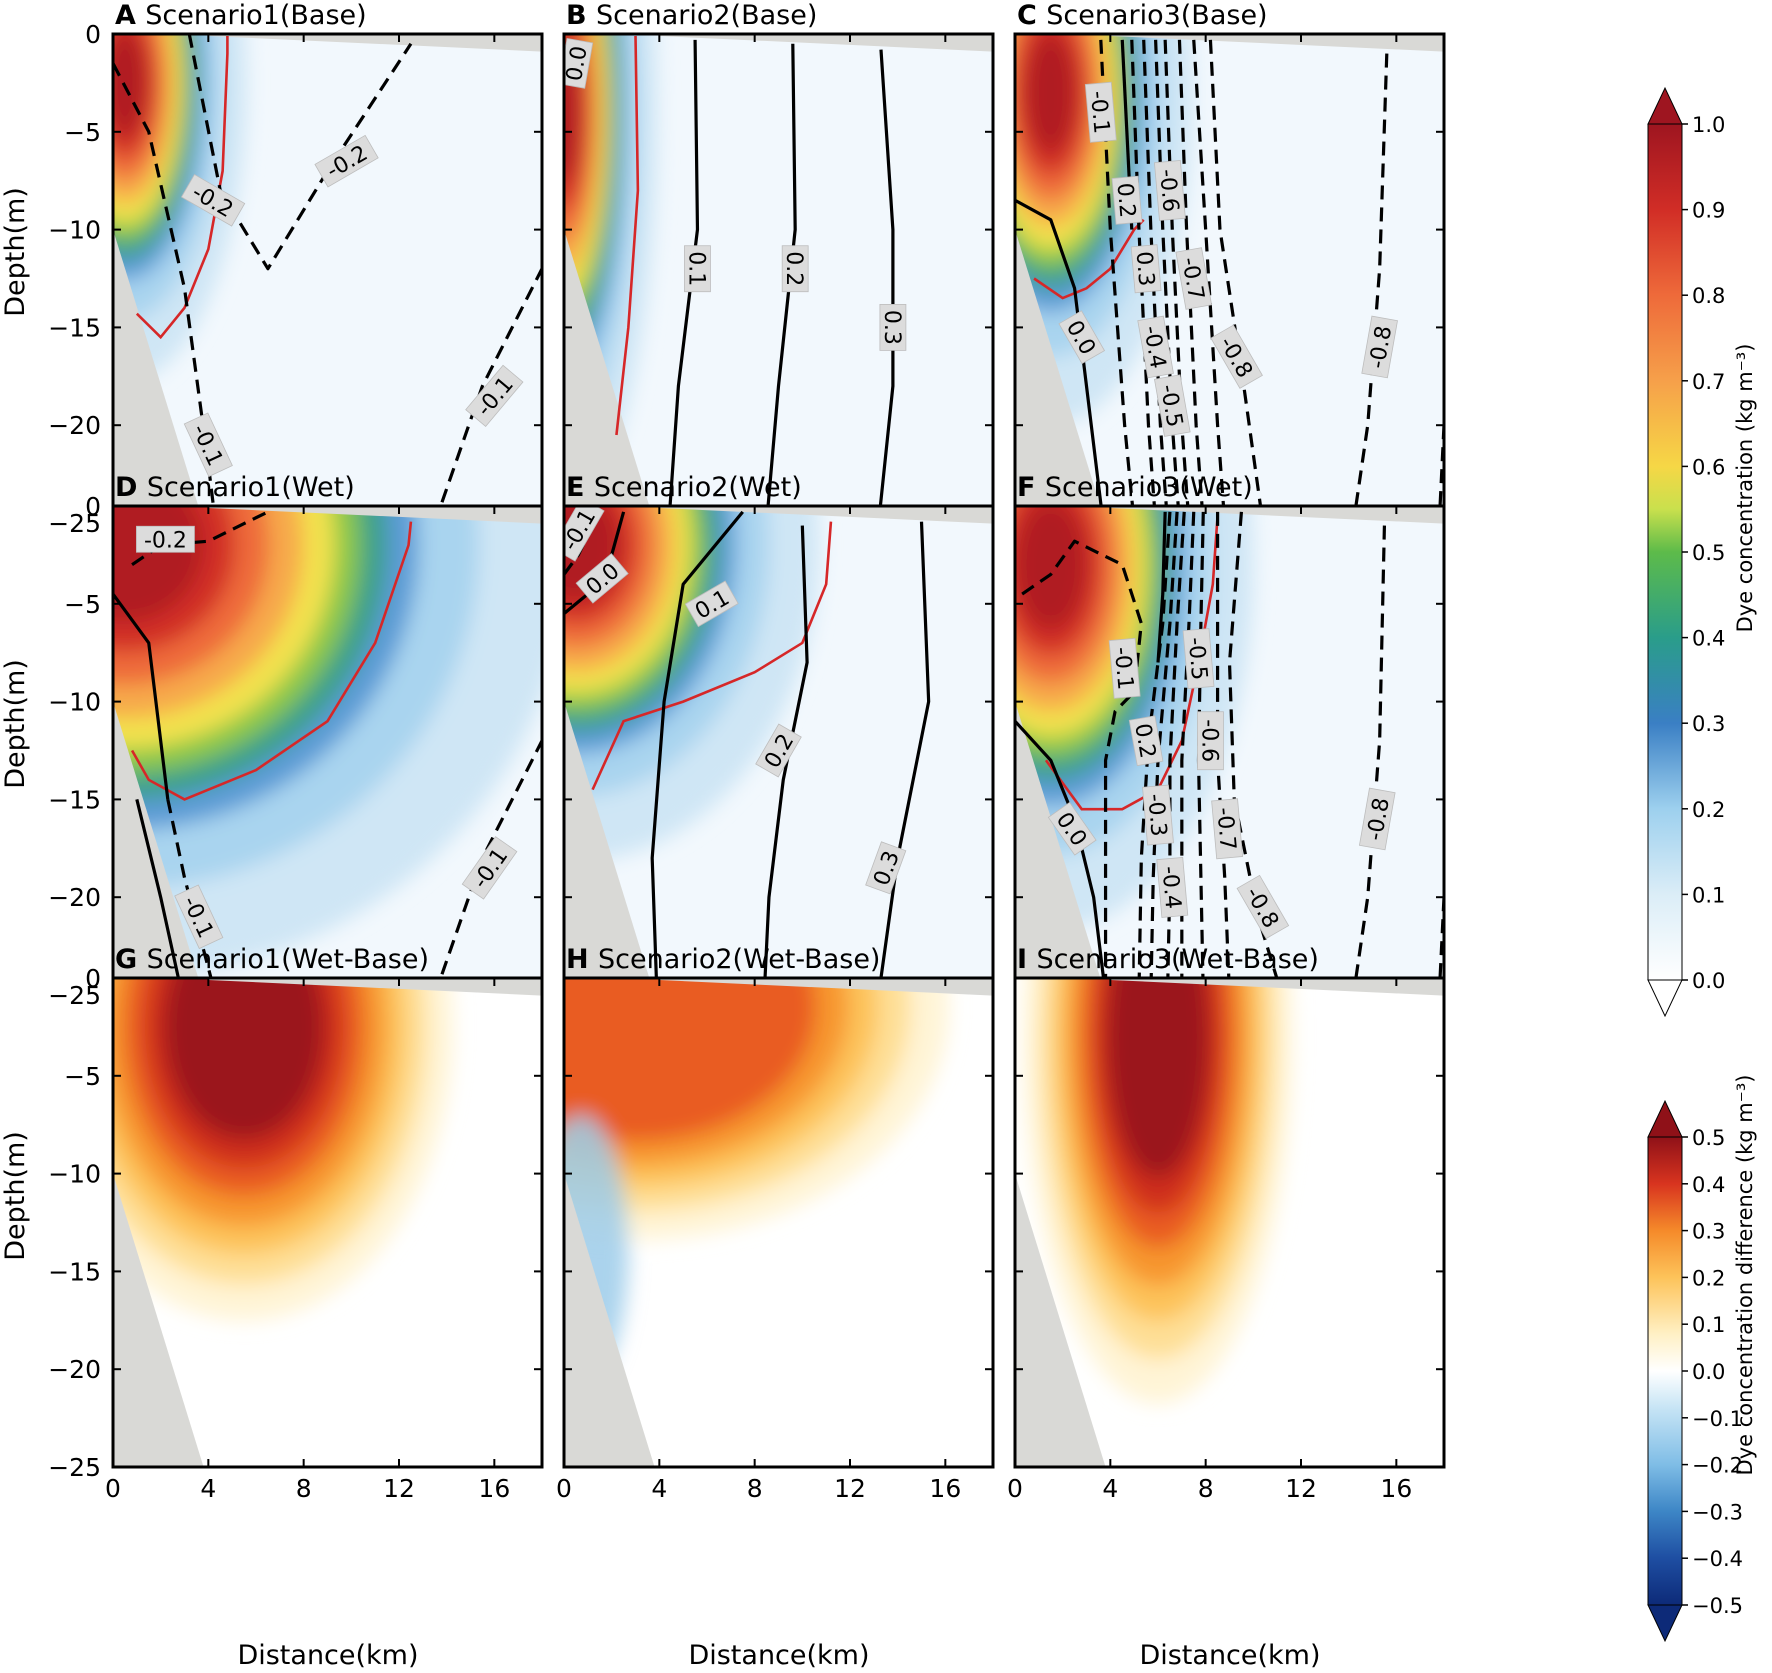 This screenshot has width=1772, height=1673. Describe the element at coordinates (327, 1655) in the screenshot. I see `x-axis-label: Distance(km)` at that location.